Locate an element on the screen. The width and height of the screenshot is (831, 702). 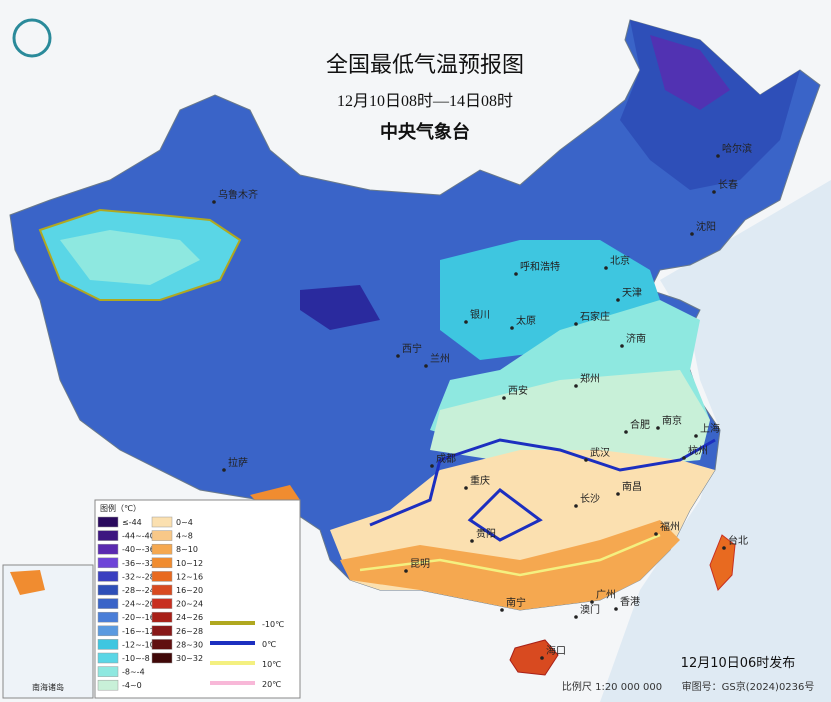
zone-yangtze is located at coordinates (570, 420).